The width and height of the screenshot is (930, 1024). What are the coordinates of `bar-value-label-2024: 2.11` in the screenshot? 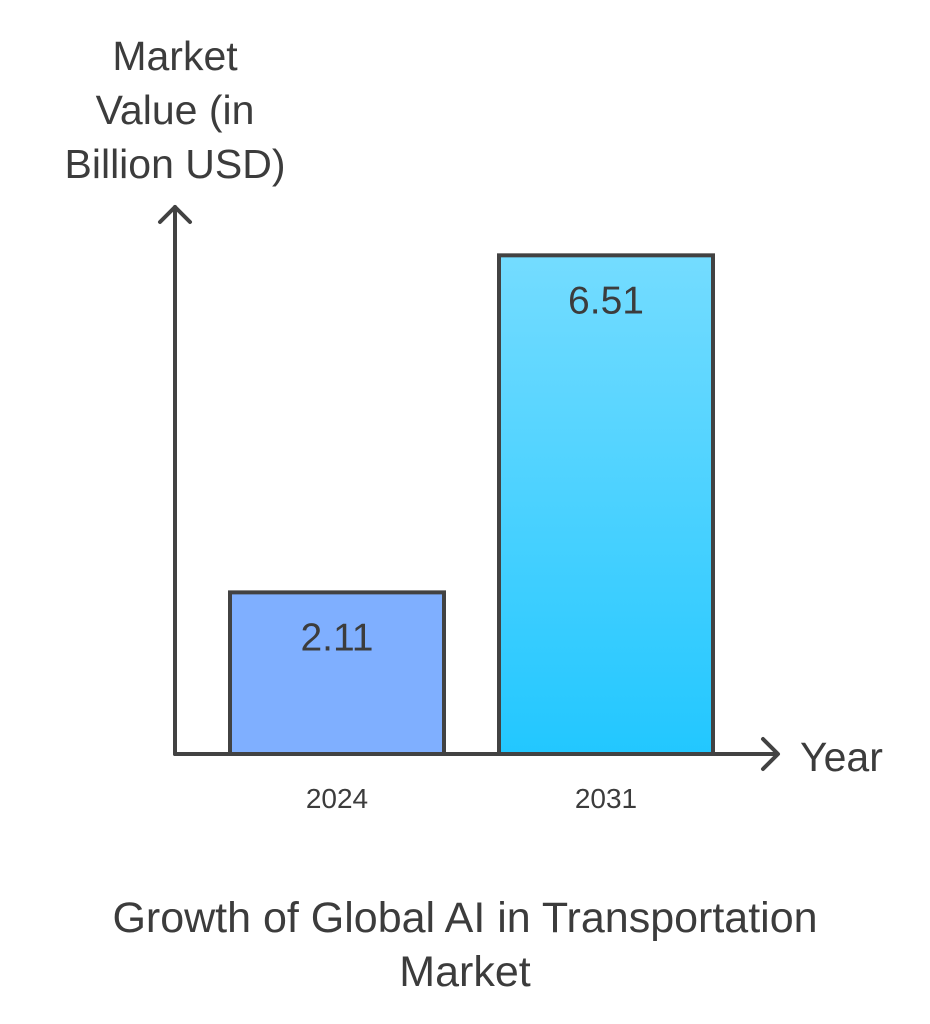 It's located at (336, 637).